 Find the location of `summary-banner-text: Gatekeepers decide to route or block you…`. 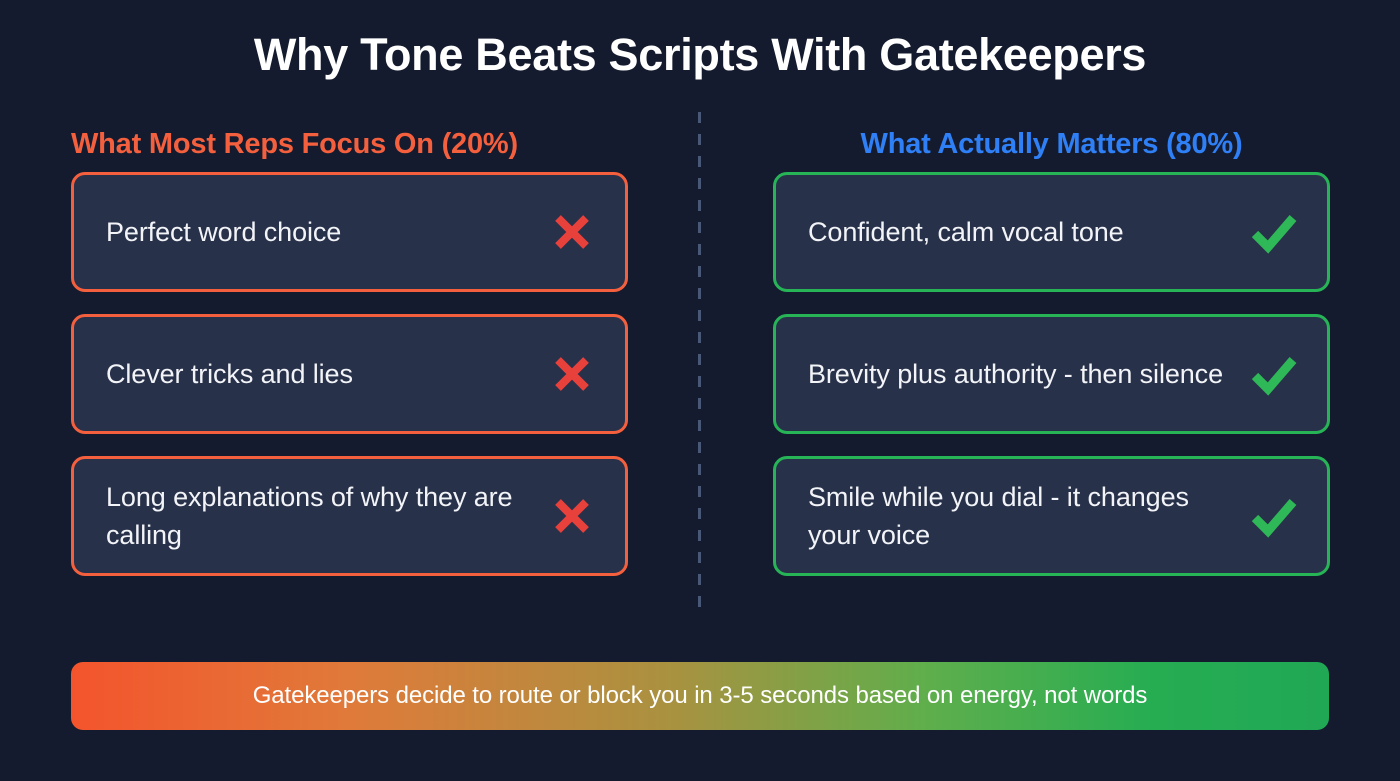

summary-banner-text: Gatekeepers decide to route or block you… is located at coordinates (700, 695).